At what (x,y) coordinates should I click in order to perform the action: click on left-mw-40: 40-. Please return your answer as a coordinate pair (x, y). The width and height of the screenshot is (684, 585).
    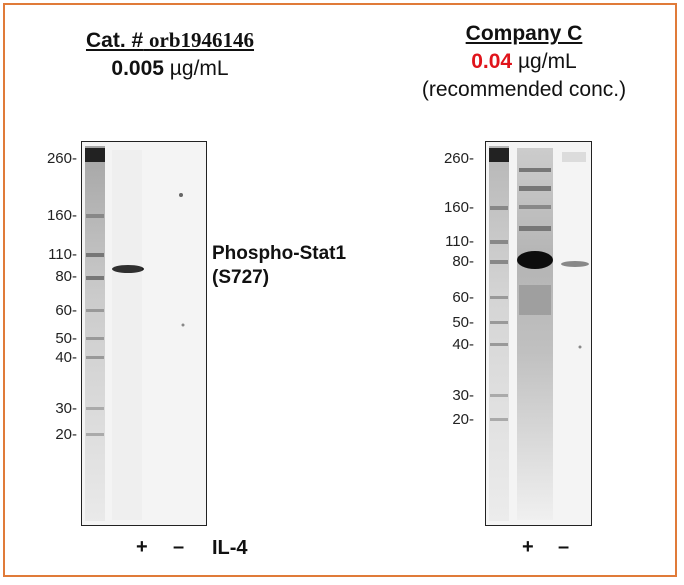
    Looking at the image, I should click on (66, 357).